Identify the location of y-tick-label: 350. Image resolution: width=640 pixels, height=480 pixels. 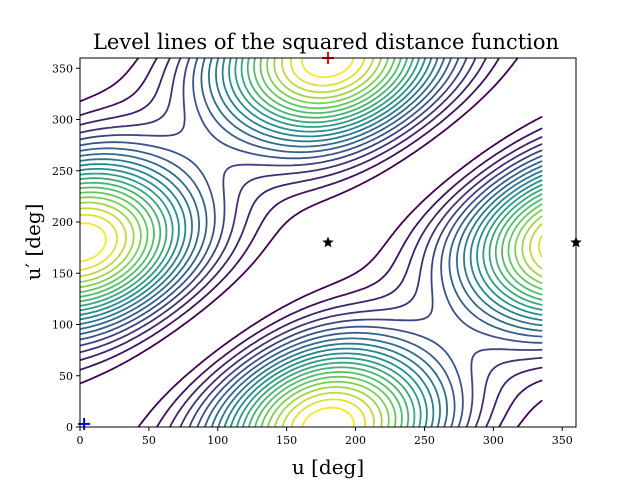
(62, 68).